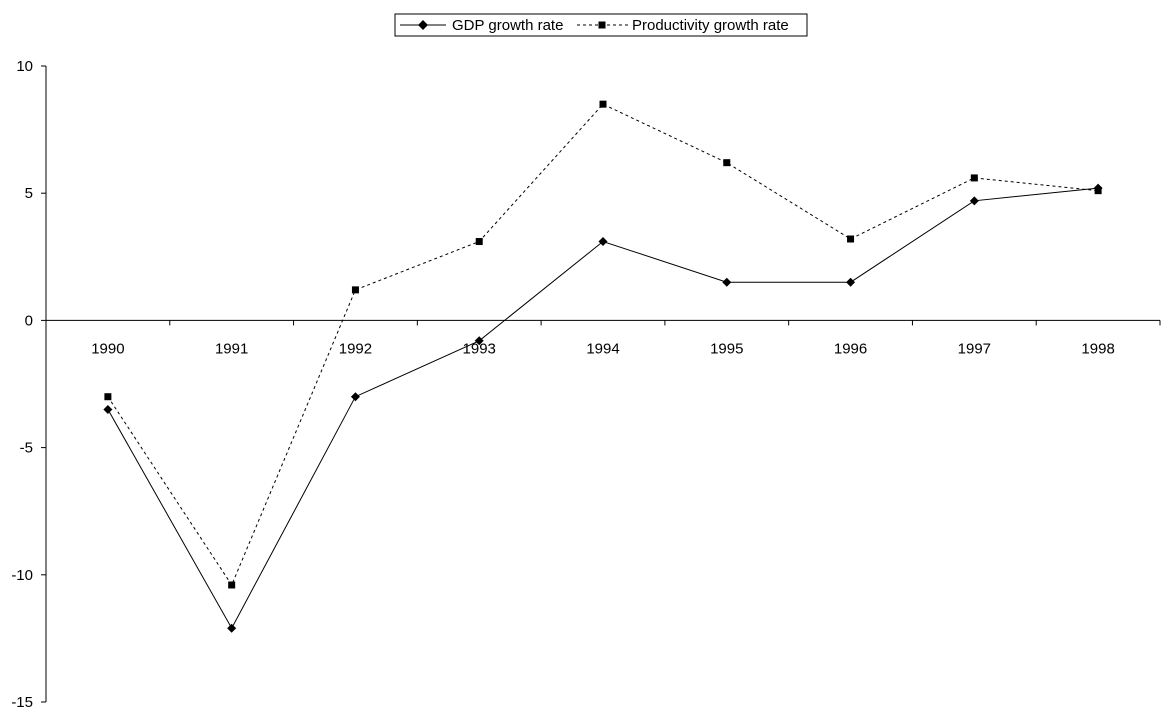  I want to click on y-tick-label: -10, so click(22, 575).